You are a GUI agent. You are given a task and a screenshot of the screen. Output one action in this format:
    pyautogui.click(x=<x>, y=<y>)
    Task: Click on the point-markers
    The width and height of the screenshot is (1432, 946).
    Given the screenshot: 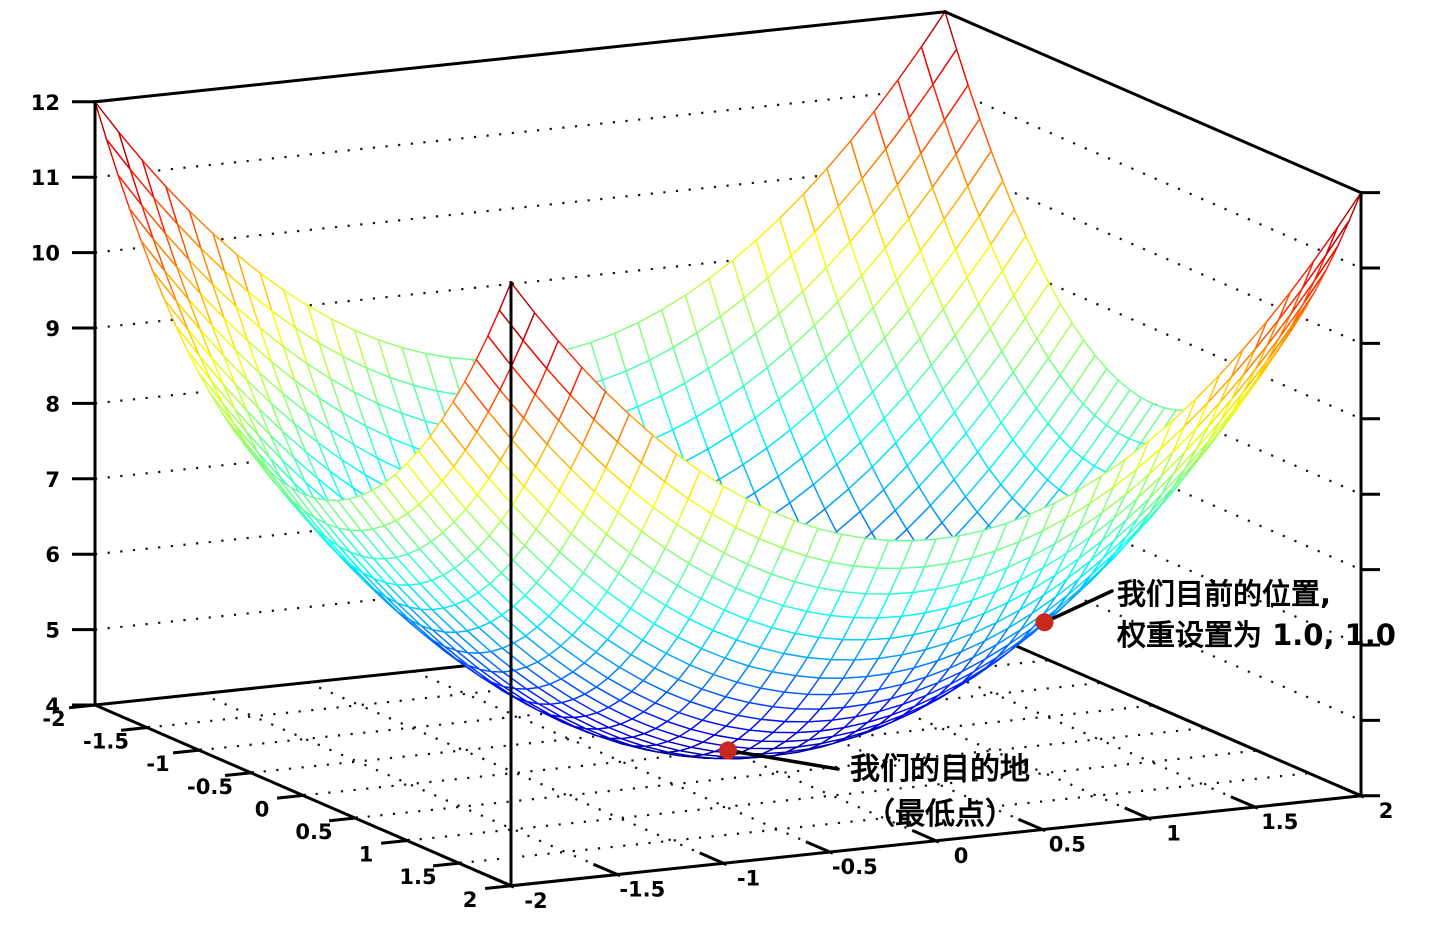 What is the action you would take?
    pyautogui.click(x=916, y=680)
    